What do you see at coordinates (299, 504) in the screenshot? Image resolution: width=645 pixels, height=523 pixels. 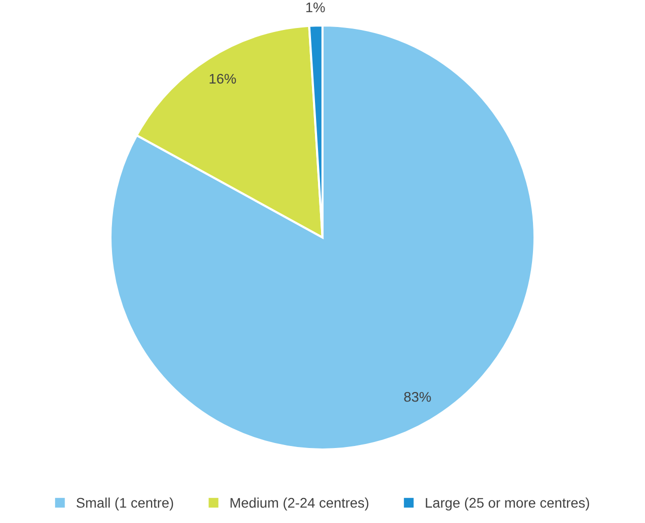 I see `legend-label: Medium (2-24 centres)` at bounding box center [299, 504].